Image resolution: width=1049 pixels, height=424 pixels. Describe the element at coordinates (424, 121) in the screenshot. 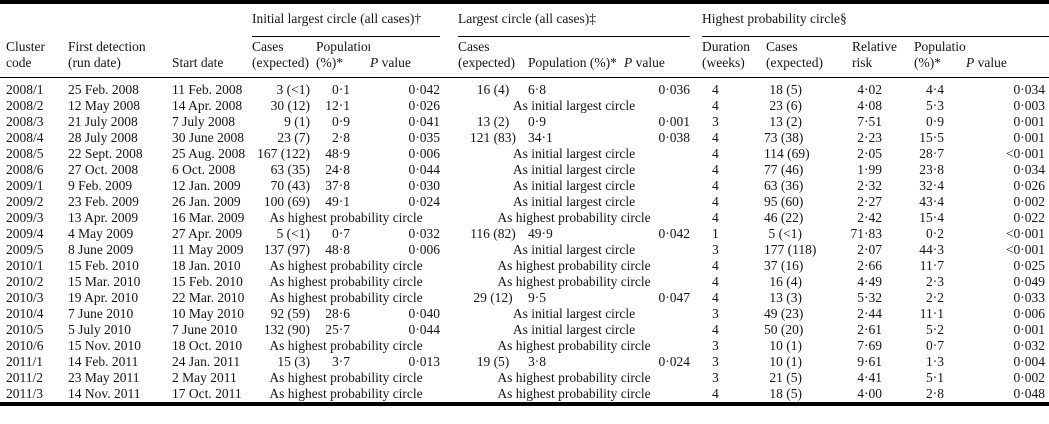

I see `cell-initial-p-value: 0·041` at that location.